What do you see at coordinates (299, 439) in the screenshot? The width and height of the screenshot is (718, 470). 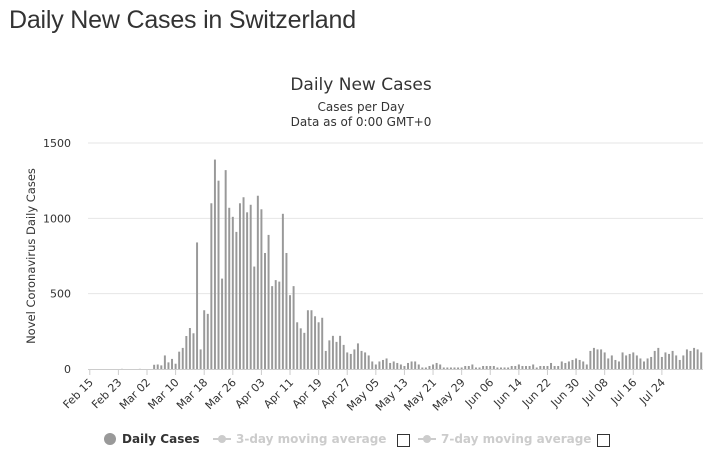 I see `legend-item-3-day-average: 3-day moving average` at bounding box center [299, 439].